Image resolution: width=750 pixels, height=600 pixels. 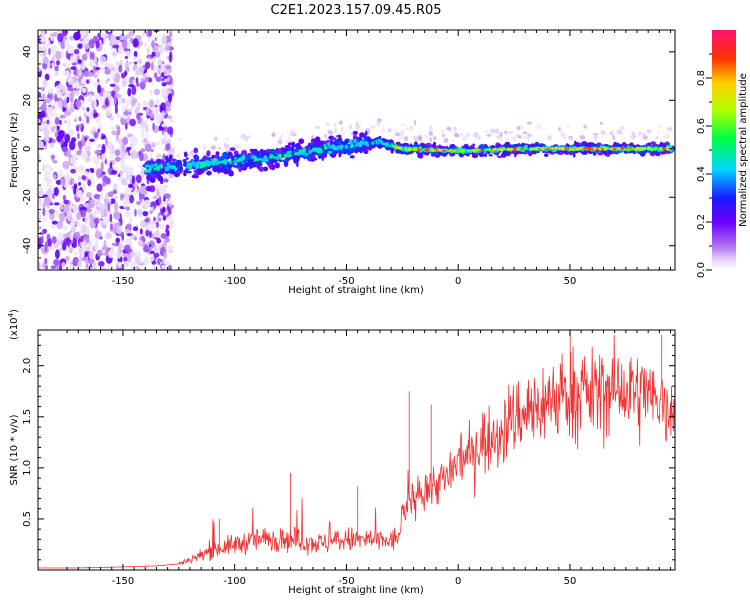 I want to click on snr-multiplier: (x104), so click(x=13, y=324).